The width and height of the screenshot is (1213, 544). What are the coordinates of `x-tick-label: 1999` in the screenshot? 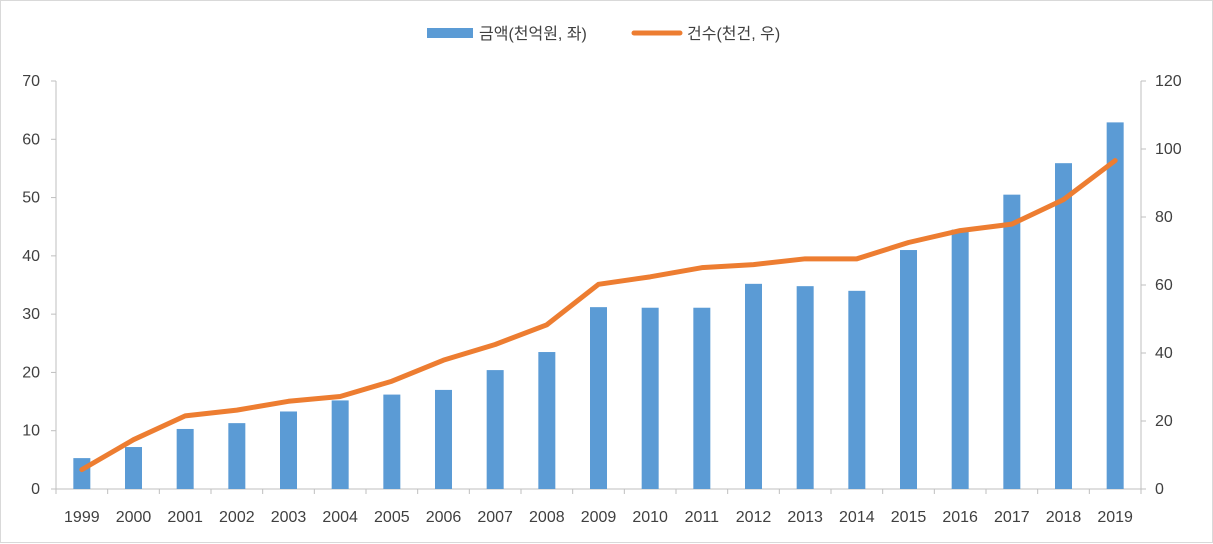 It's located at (82, 517).